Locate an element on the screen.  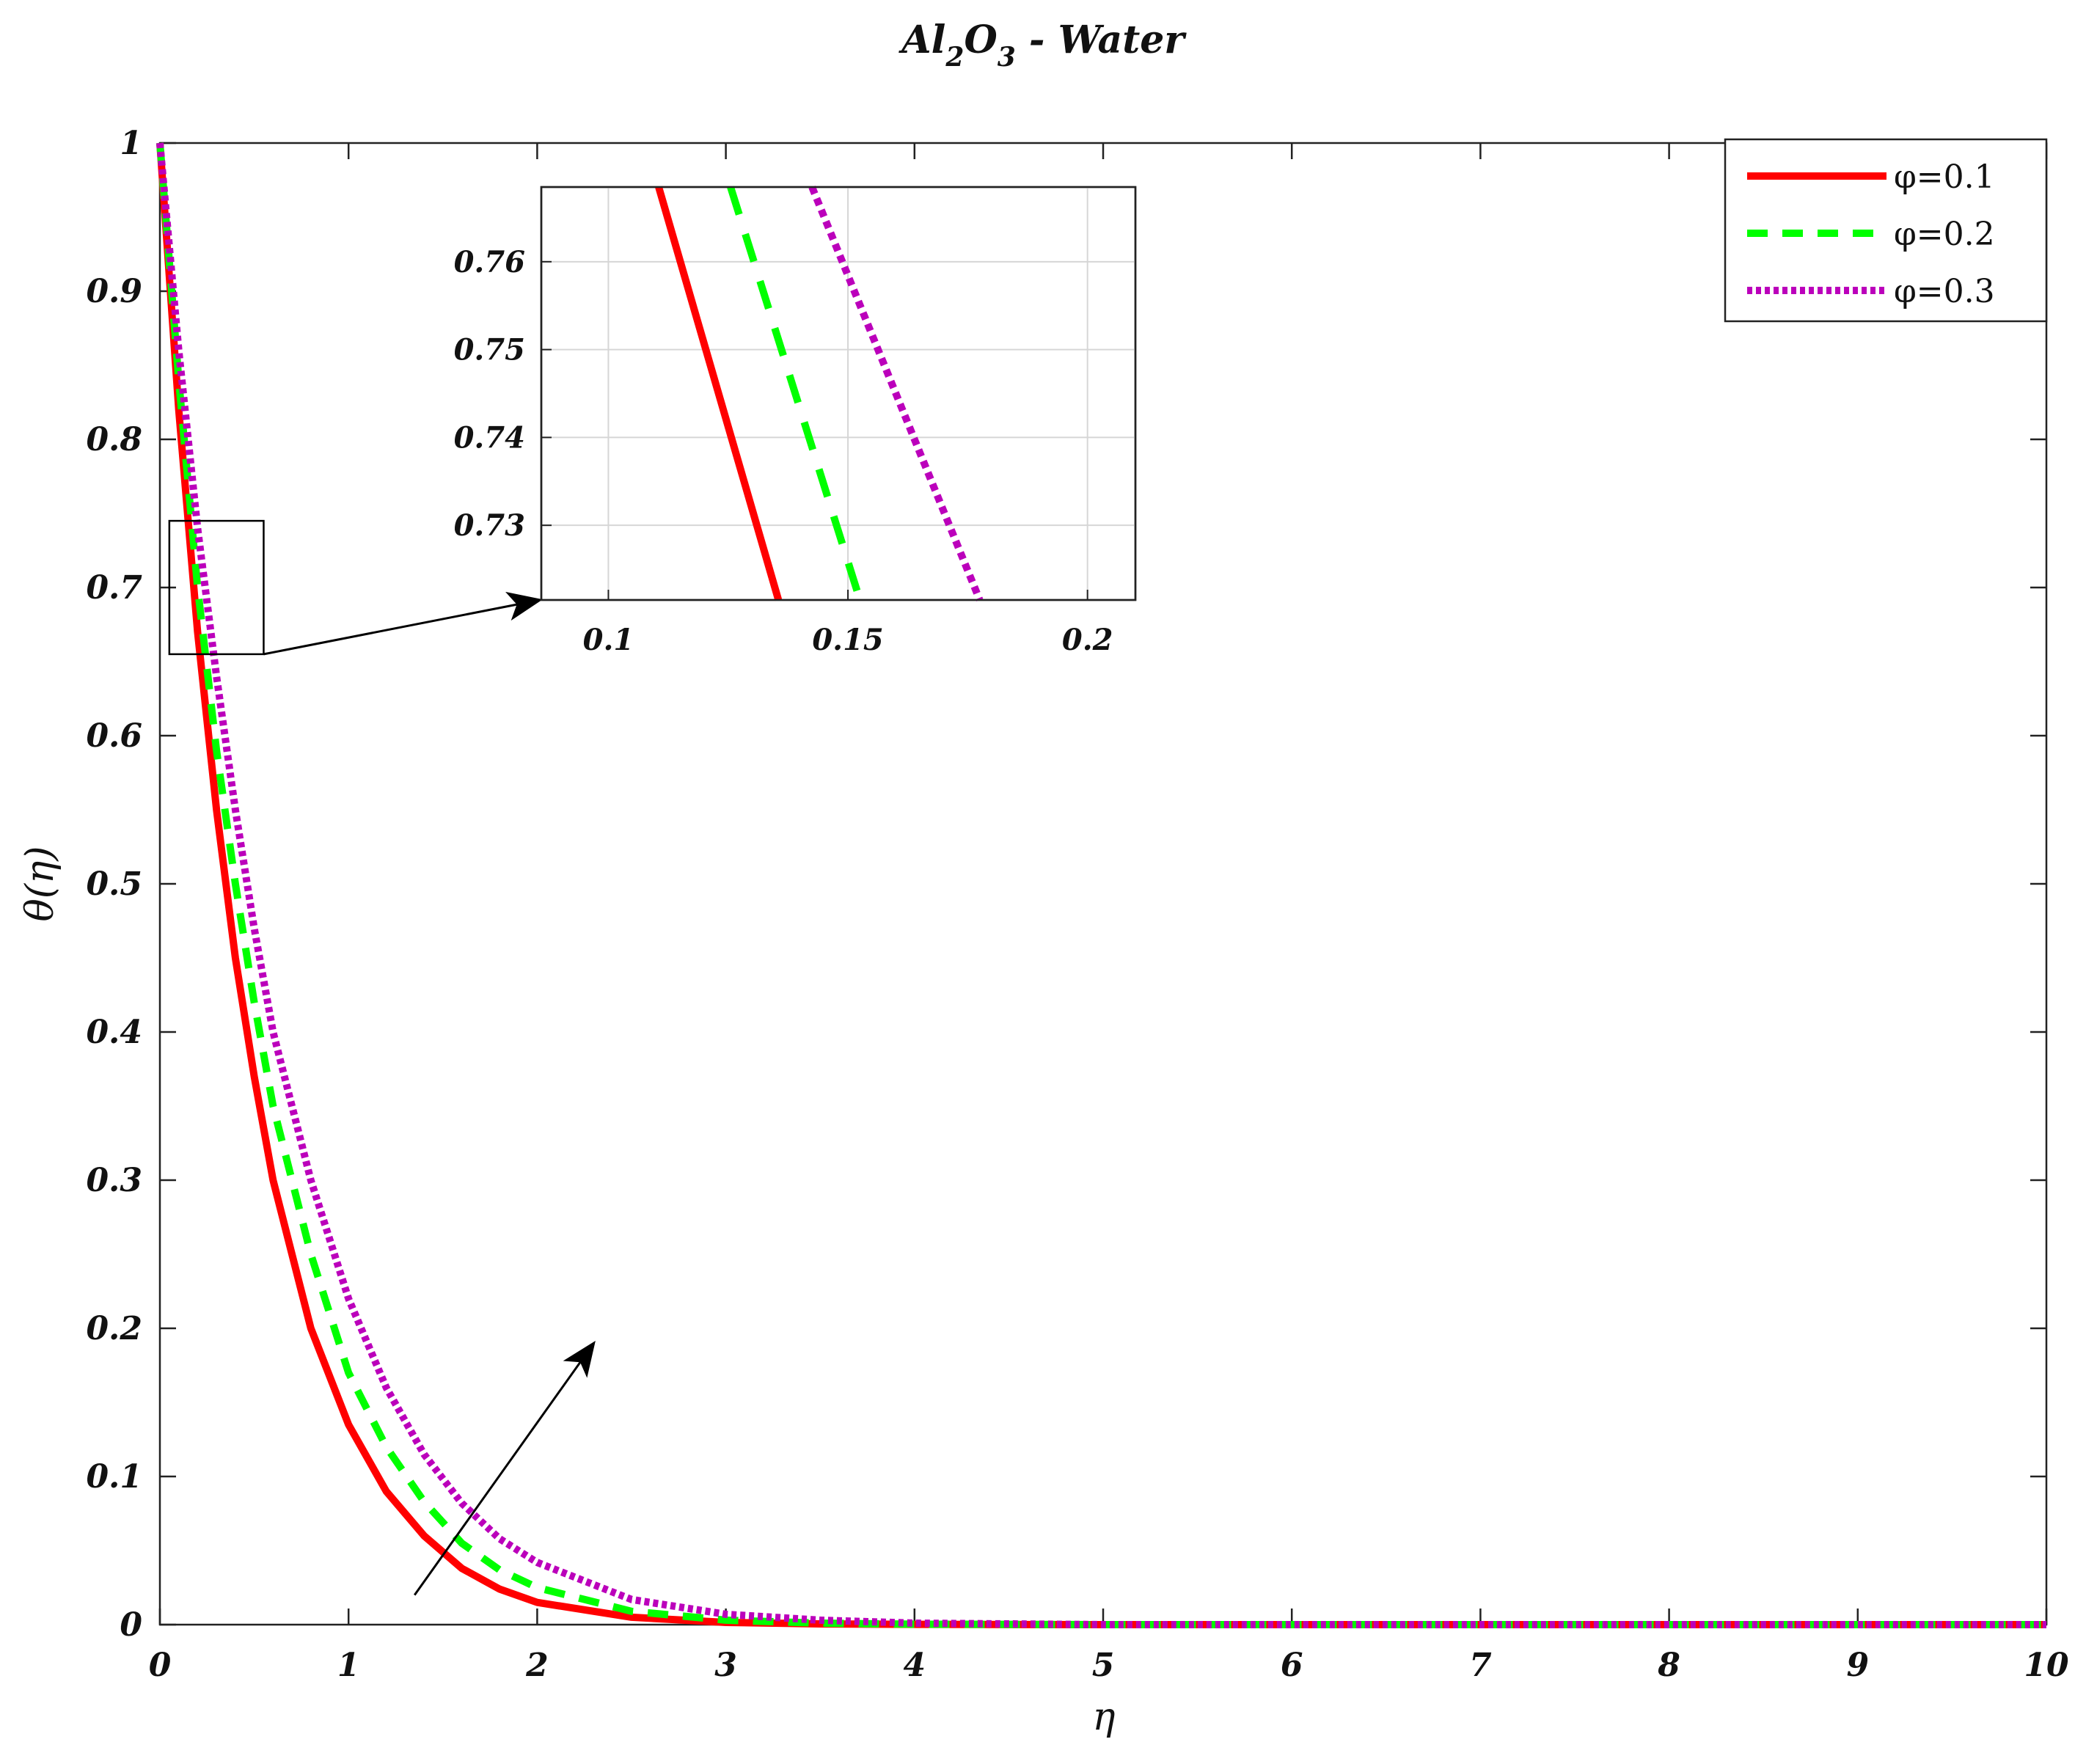
inset-y-tick-label: 0.73 is located at coordinates (489, 525).